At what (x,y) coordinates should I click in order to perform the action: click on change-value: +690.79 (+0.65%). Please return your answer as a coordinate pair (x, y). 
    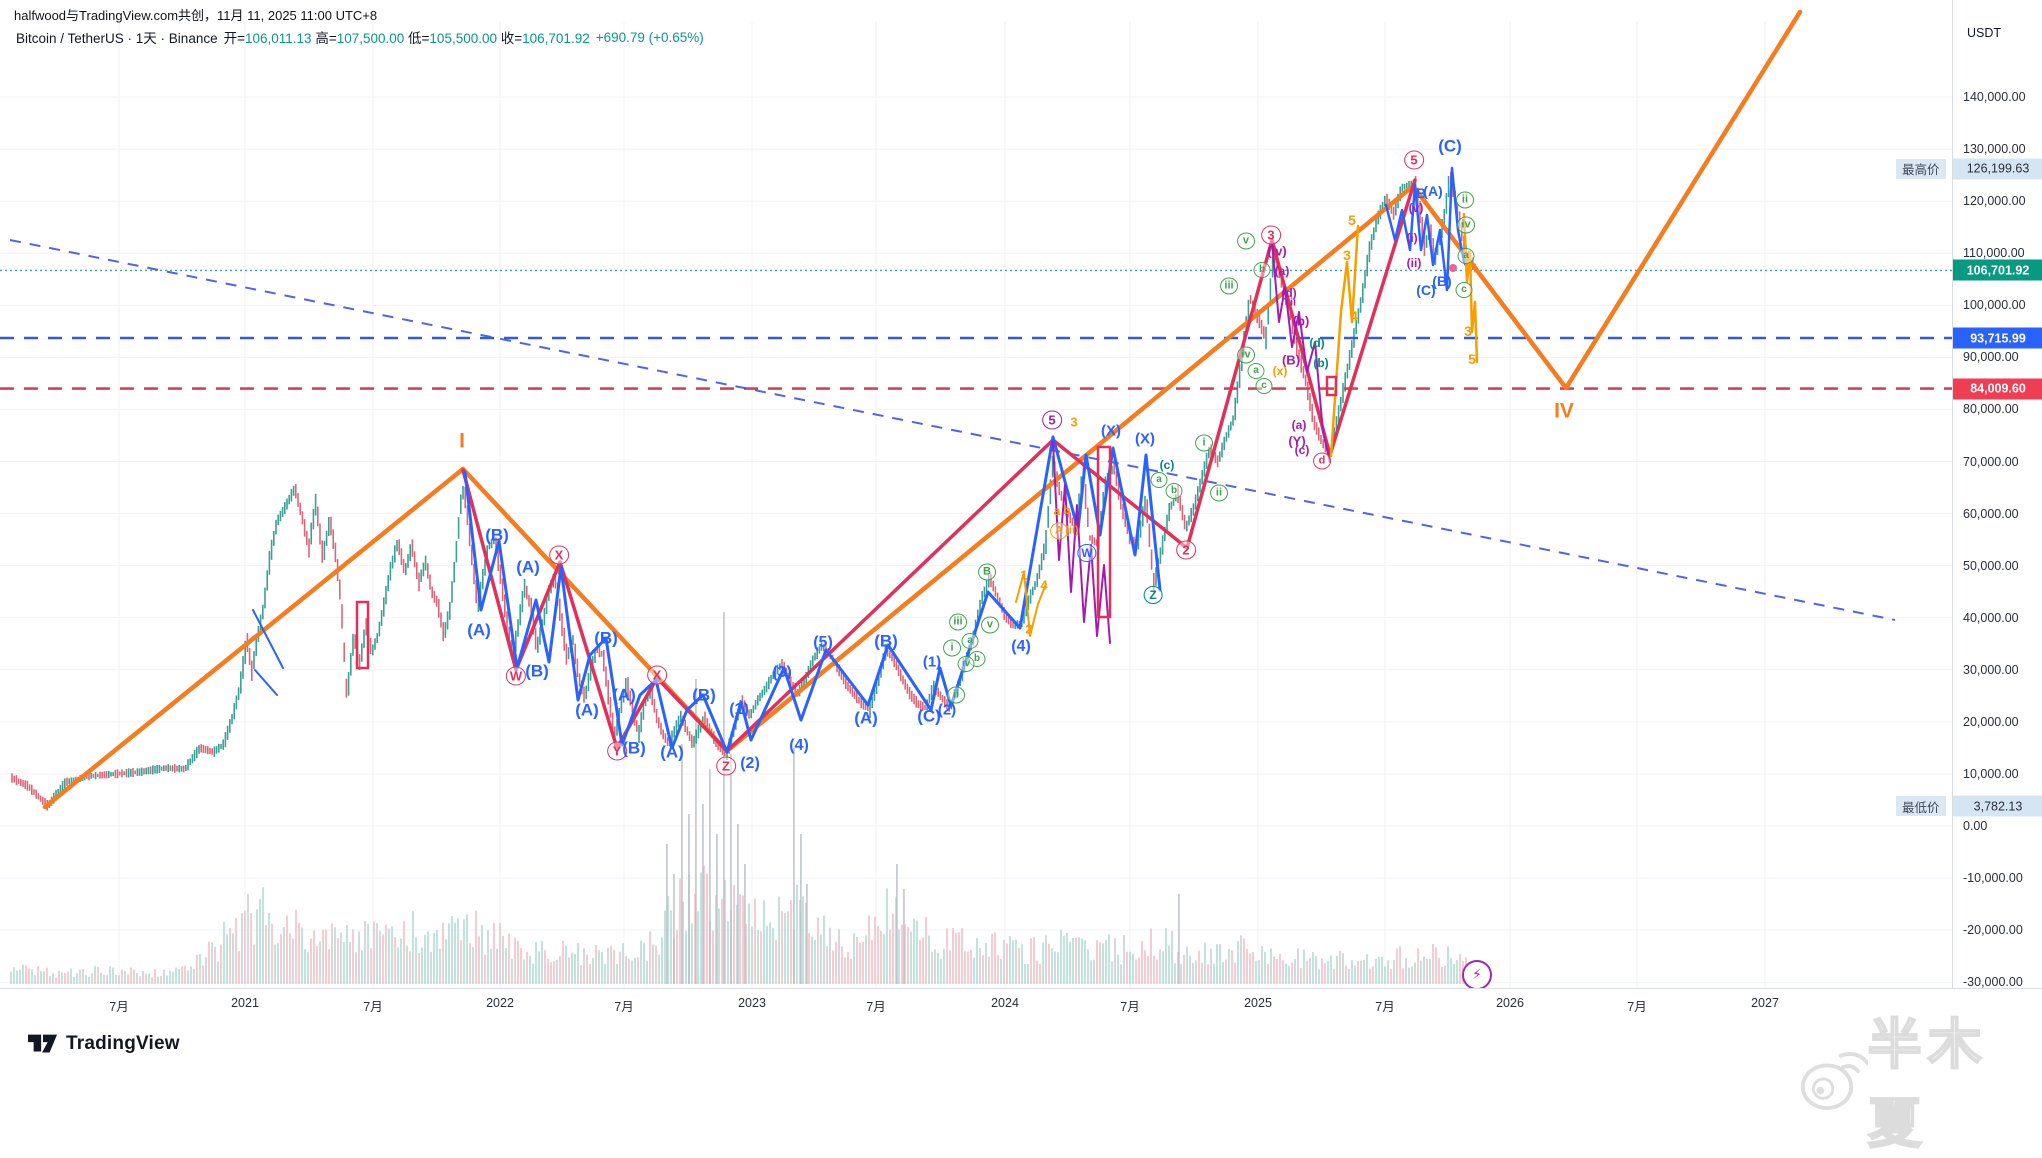
    Looking at the image, I should click on (649, 37).